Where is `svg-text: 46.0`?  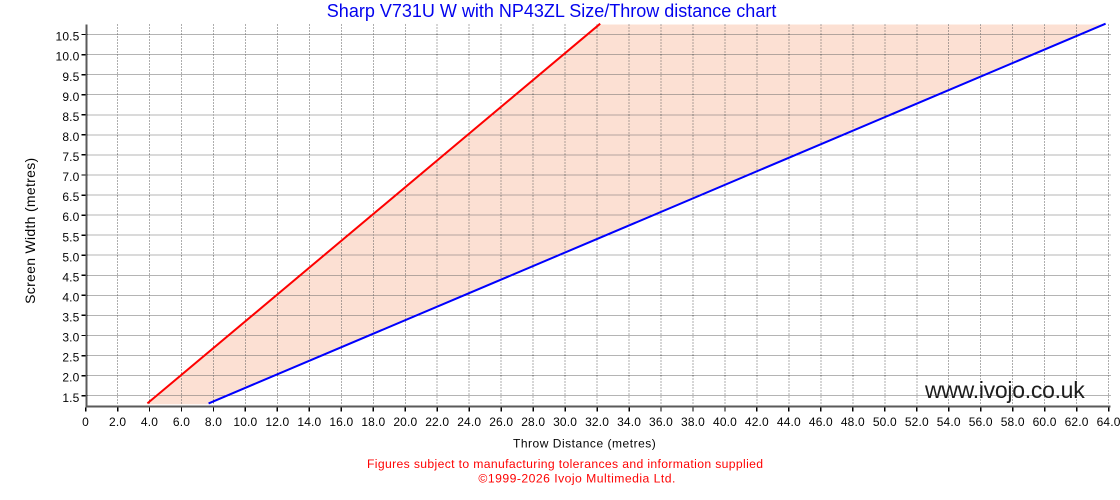 svg-text: 46.0 is located at coordinates (821, 422).